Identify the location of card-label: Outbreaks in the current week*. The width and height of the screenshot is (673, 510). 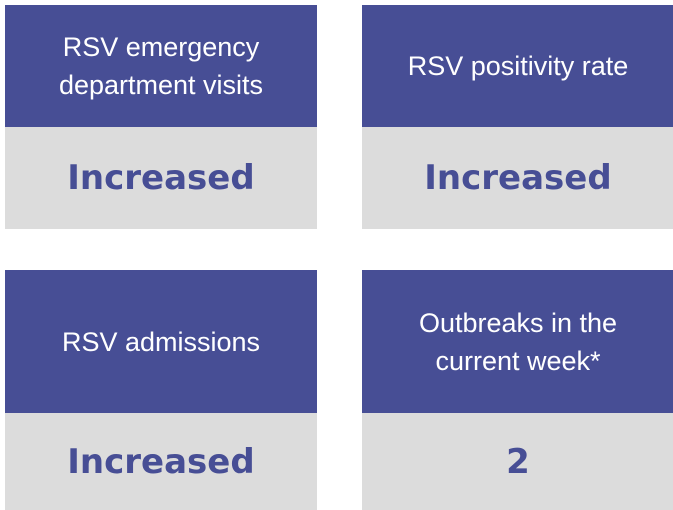
(517, 341).